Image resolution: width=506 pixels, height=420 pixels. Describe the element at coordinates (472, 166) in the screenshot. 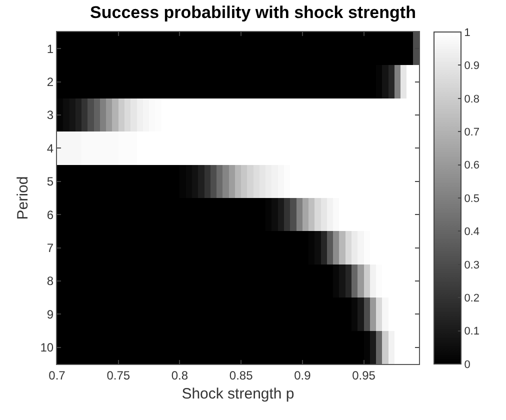

I see `color-bar-label: 0.6` at that location.